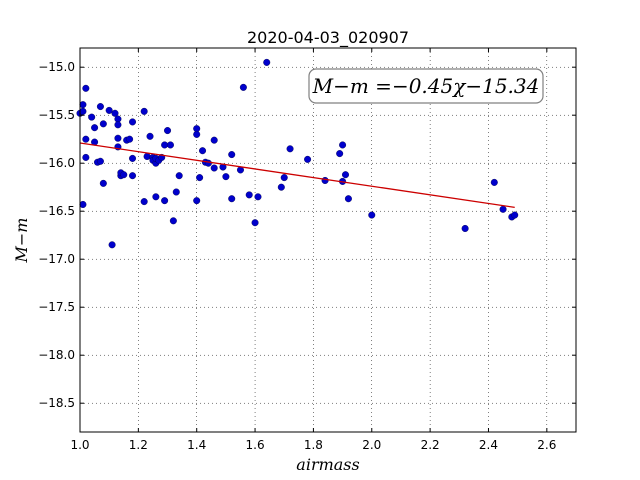 This screenshot has width=640, height=480. What do you see at coordinates (56, 355) in the screenshot?
I see `y-tick-label: −18.0` at bounding box center [56, 355].